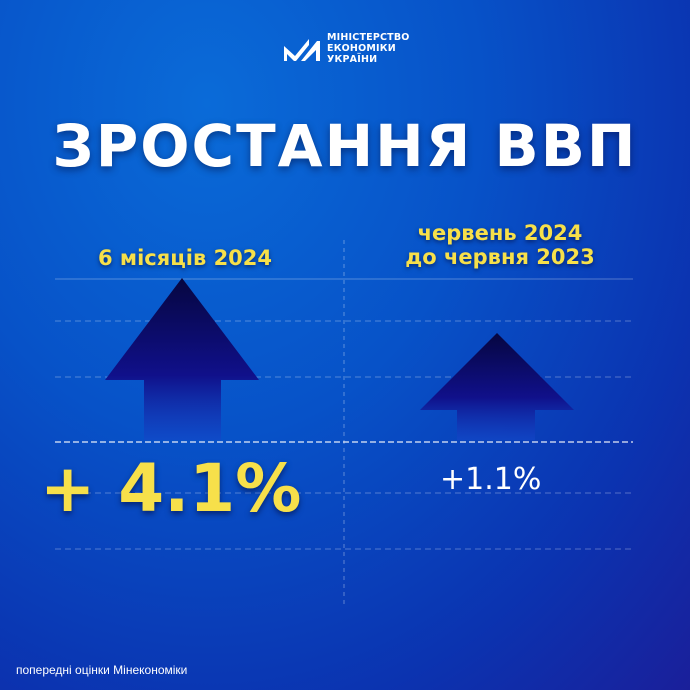 The width and height of the screenshot is (690, 690). Describe the element at coordinates (361, 48) in the screenshot. I see `logo-line-2: ЕКОНОМІКИ` at that location.